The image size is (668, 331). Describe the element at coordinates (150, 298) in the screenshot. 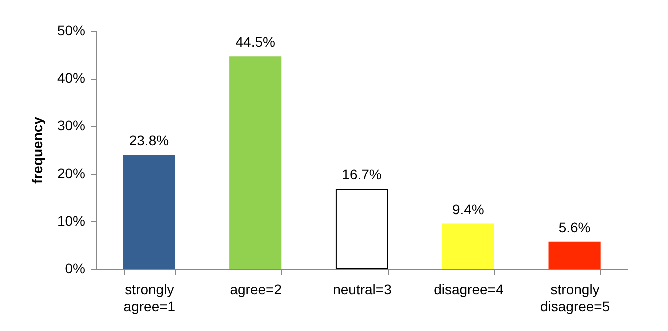

I see `x-tick-label: strongly agree=1` at that location.